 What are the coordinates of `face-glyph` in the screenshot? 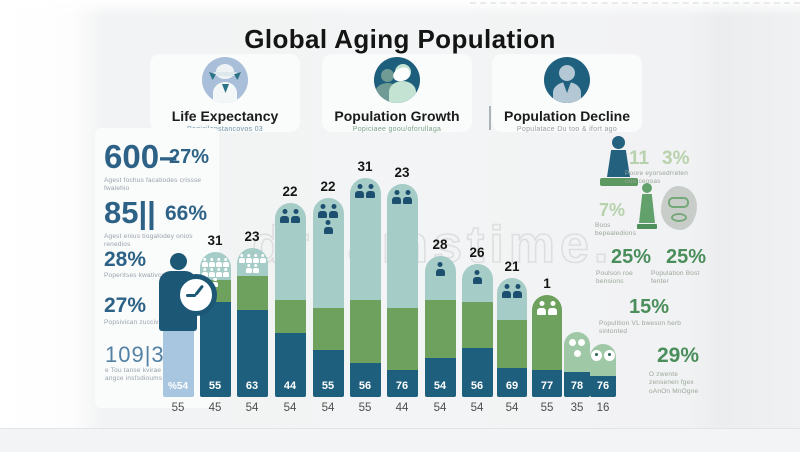 It's located at (609, 355).